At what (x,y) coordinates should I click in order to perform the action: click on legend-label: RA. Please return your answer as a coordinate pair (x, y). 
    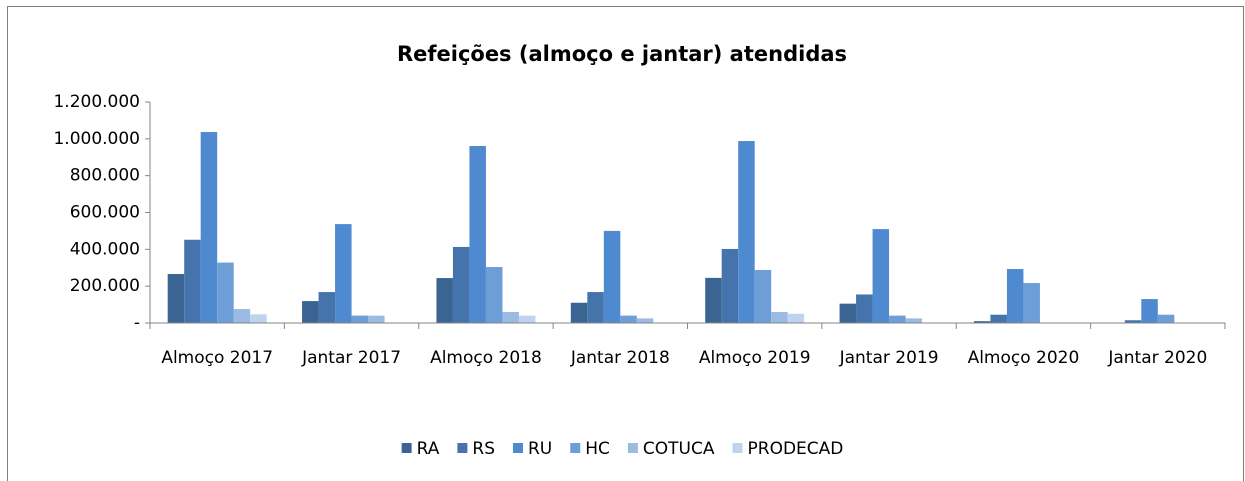
    Looking at the image, I should click on (428, 449).